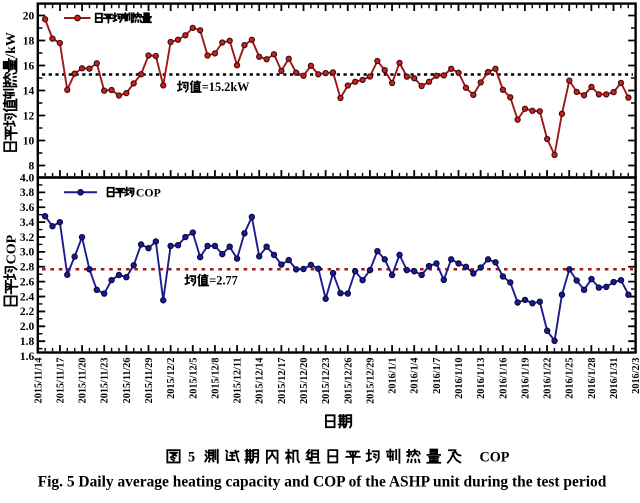 This screenshot has width=640, height=503. Describe the element at coordinates (27, 268) in the screenshot. I see `svg-text: 2.8` at that location.